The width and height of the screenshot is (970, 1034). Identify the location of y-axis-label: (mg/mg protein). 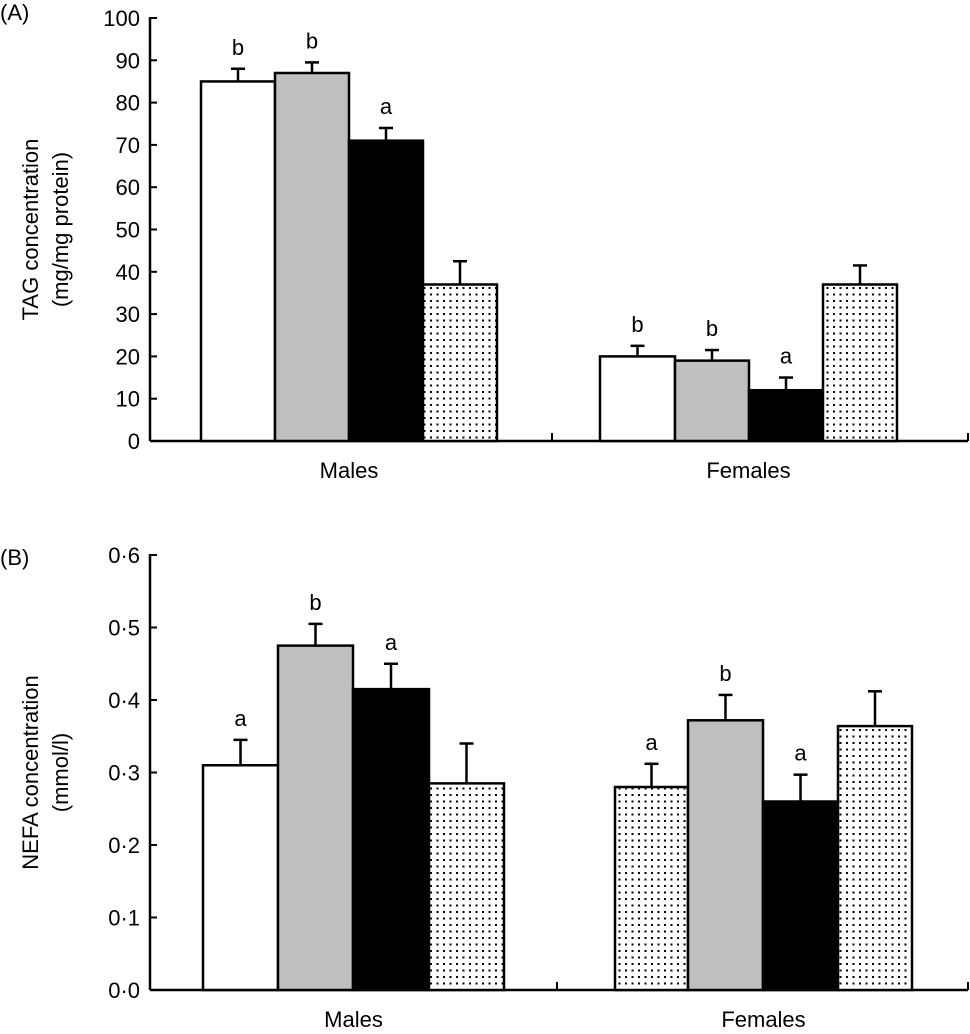
(60, 229).